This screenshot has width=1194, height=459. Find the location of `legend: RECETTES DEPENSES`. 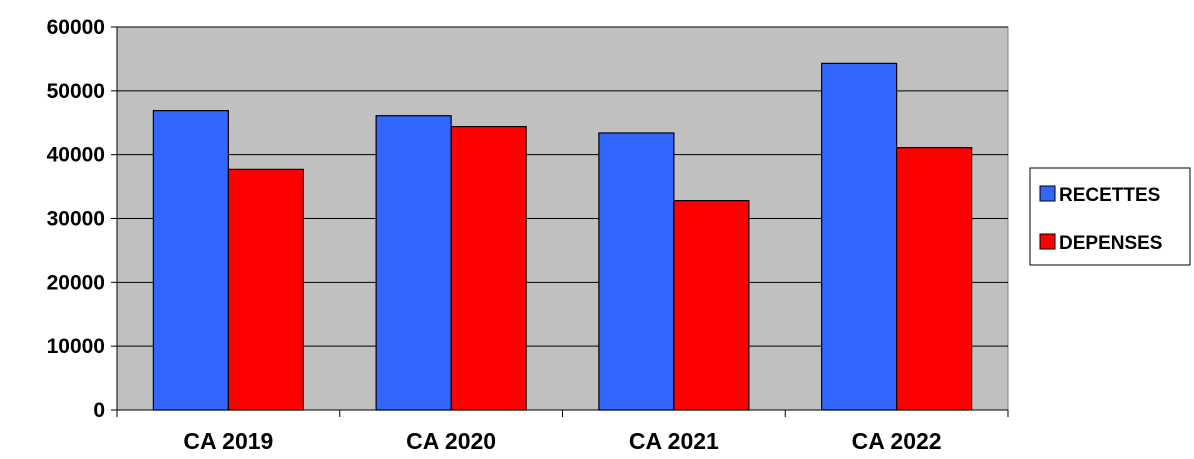

legend: RECETTES DEPENSES is located at coordinates (1110, 216).